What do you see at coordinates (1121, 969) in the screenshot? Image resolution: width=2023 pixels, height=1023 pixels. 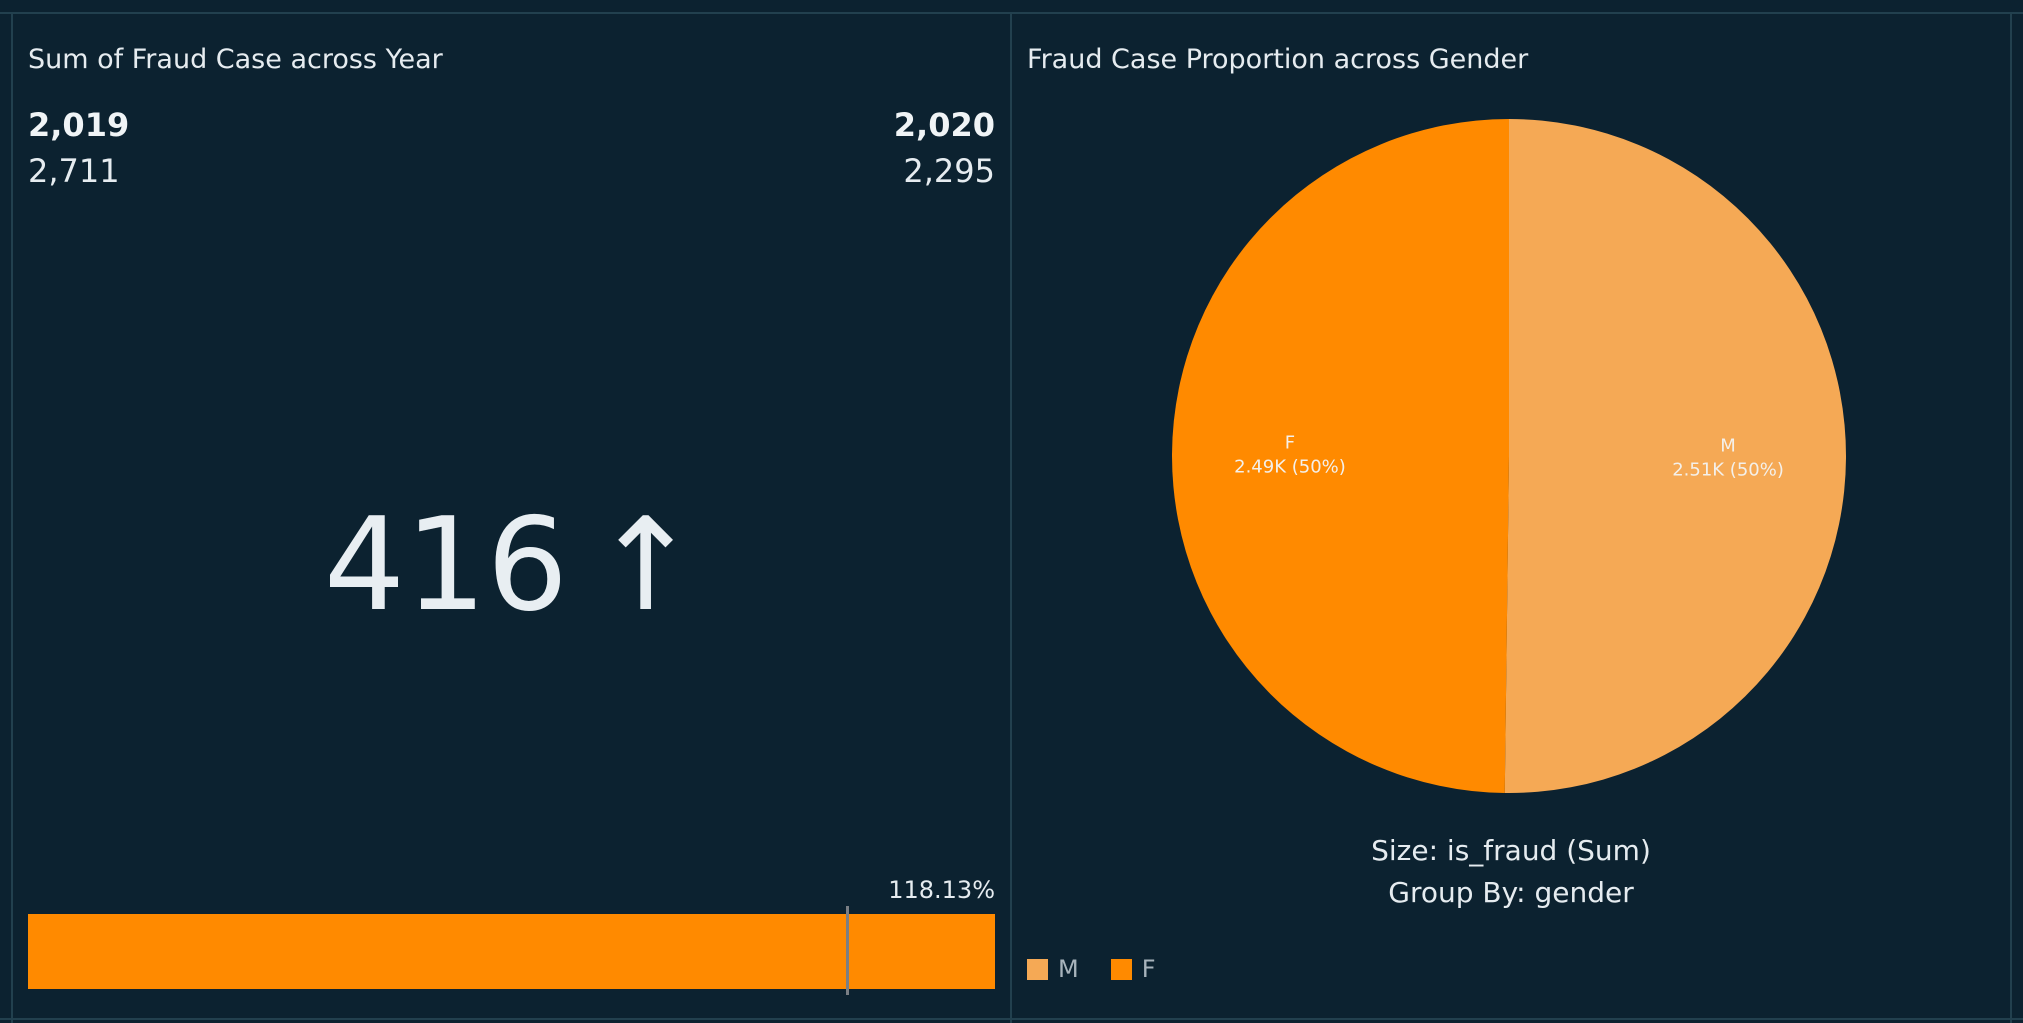 I see `legend-swatch-f` at bounding box center [1121, 969].